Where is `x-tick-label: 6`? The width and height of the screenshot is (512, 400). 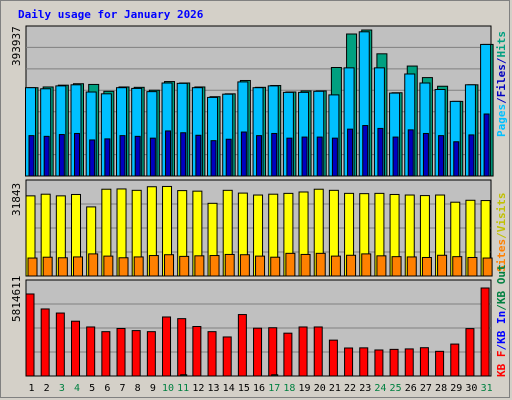
x-tick-label: 6 is located at coordinates (107, 388).